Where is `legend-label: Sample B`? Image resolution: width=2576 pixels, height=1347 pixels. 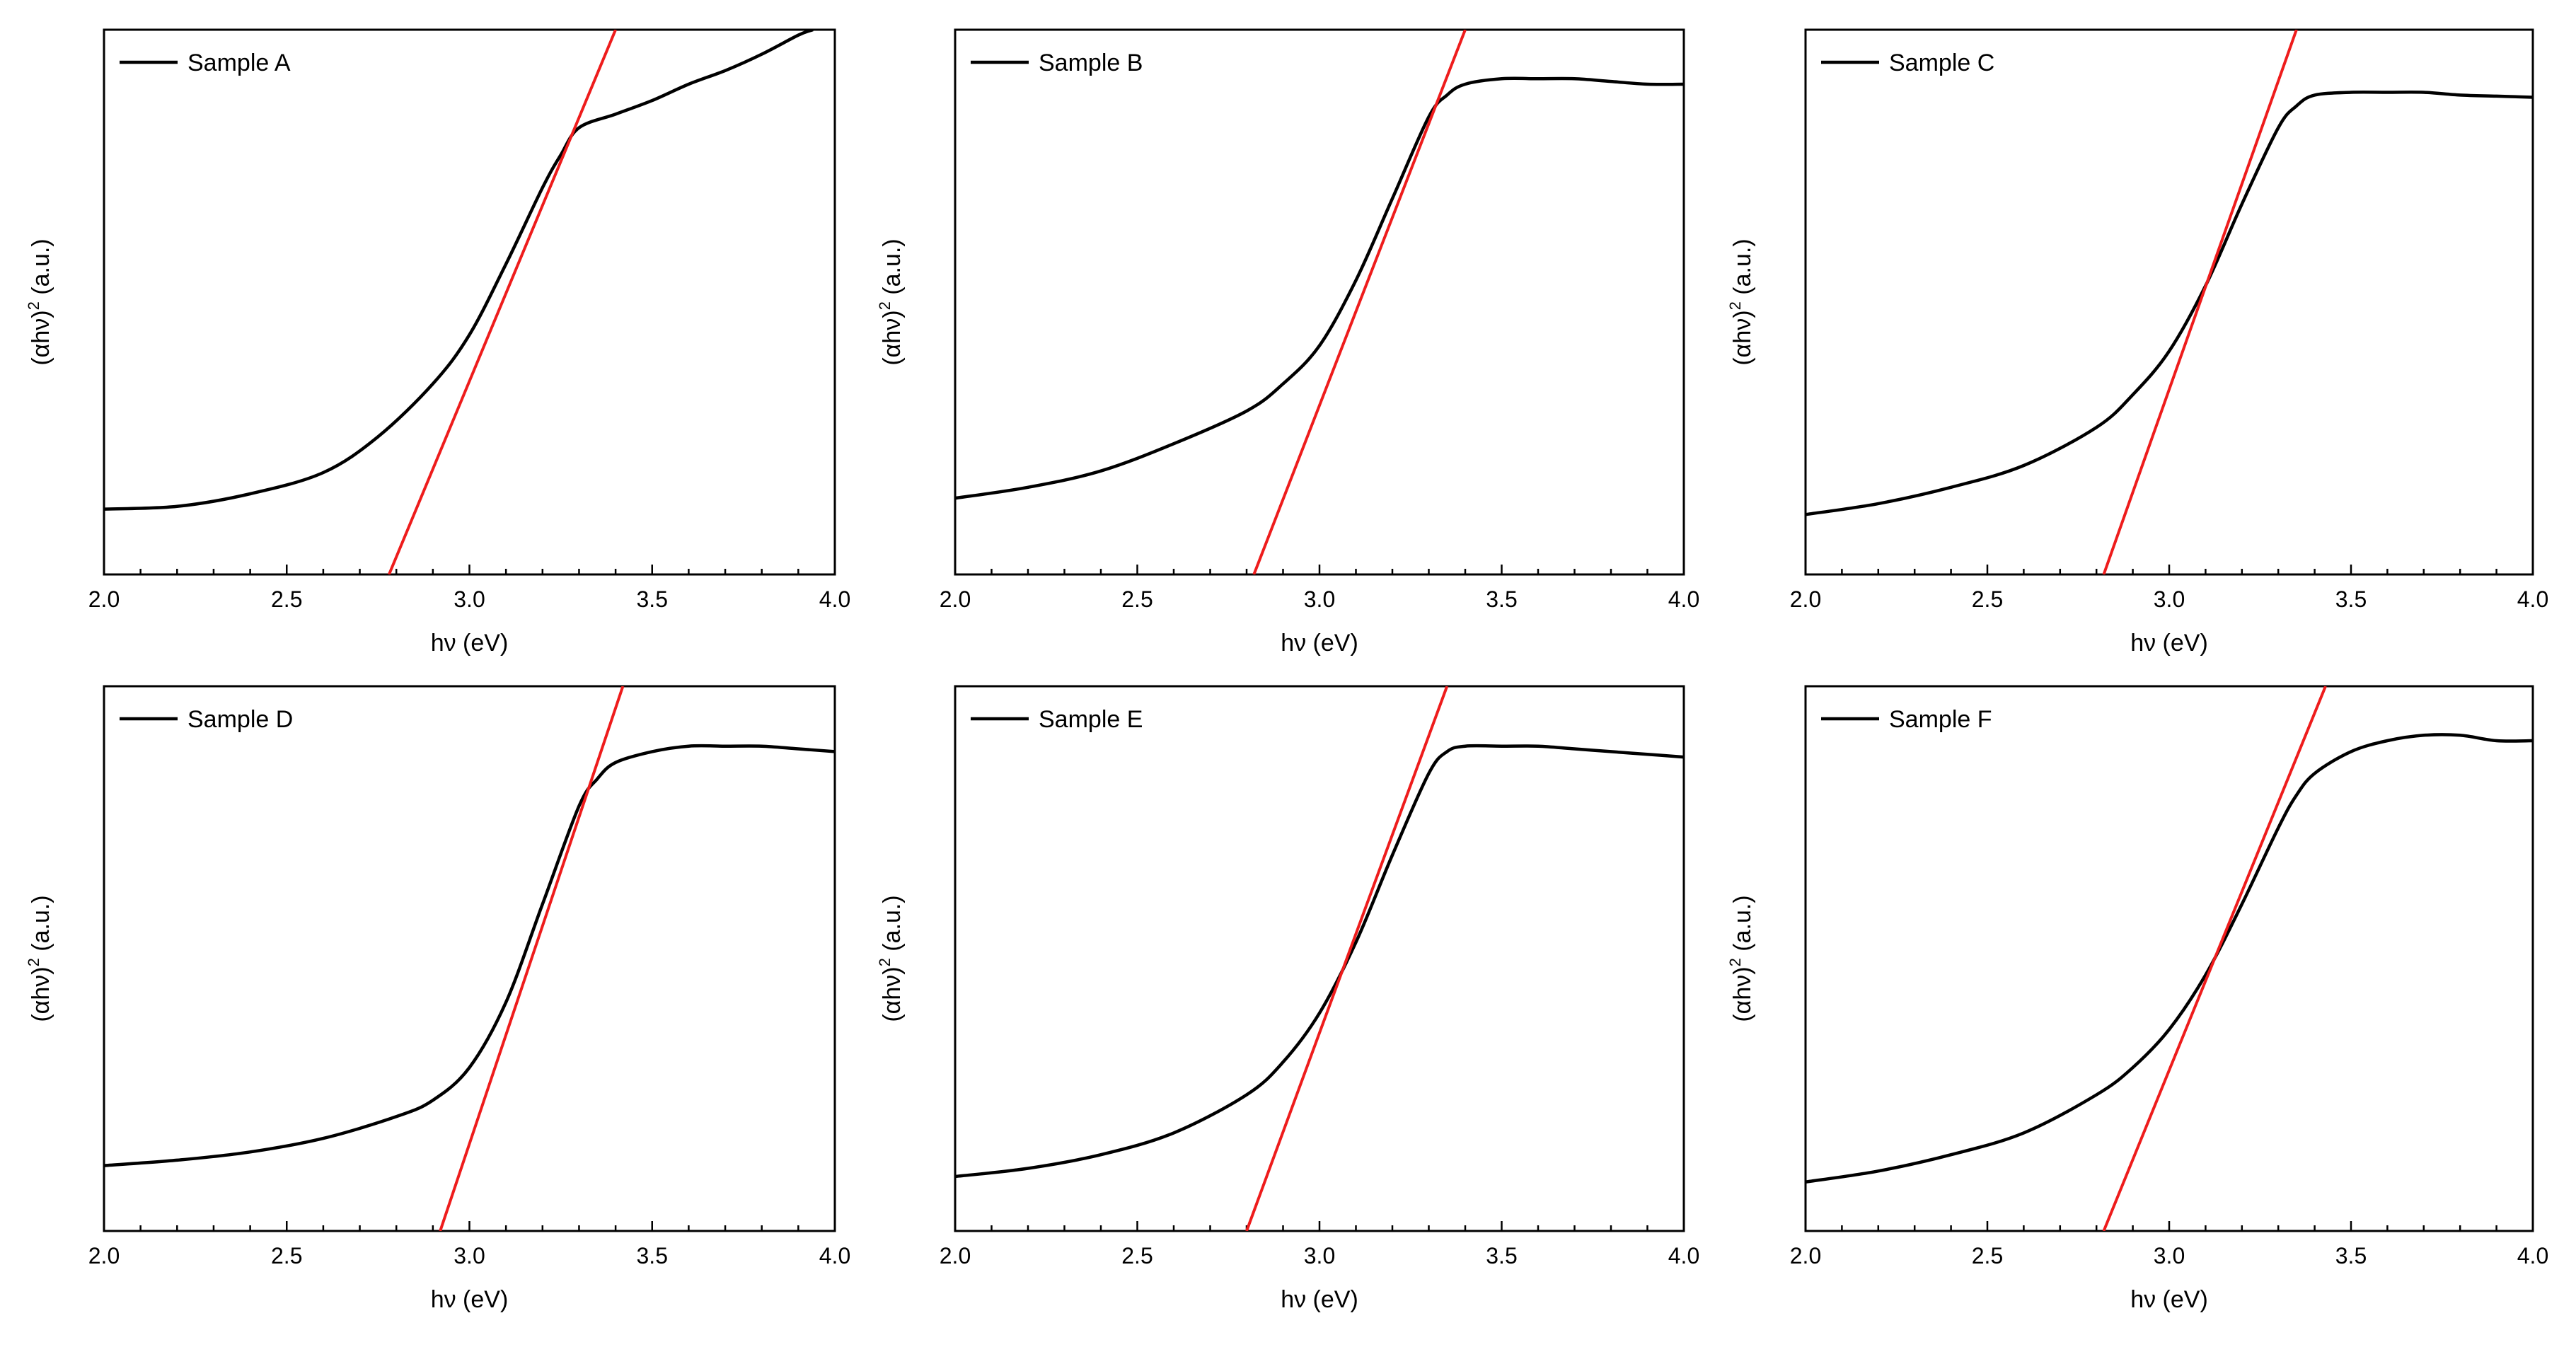 legend-label: Sample B is located at coordinates (1091, 63).